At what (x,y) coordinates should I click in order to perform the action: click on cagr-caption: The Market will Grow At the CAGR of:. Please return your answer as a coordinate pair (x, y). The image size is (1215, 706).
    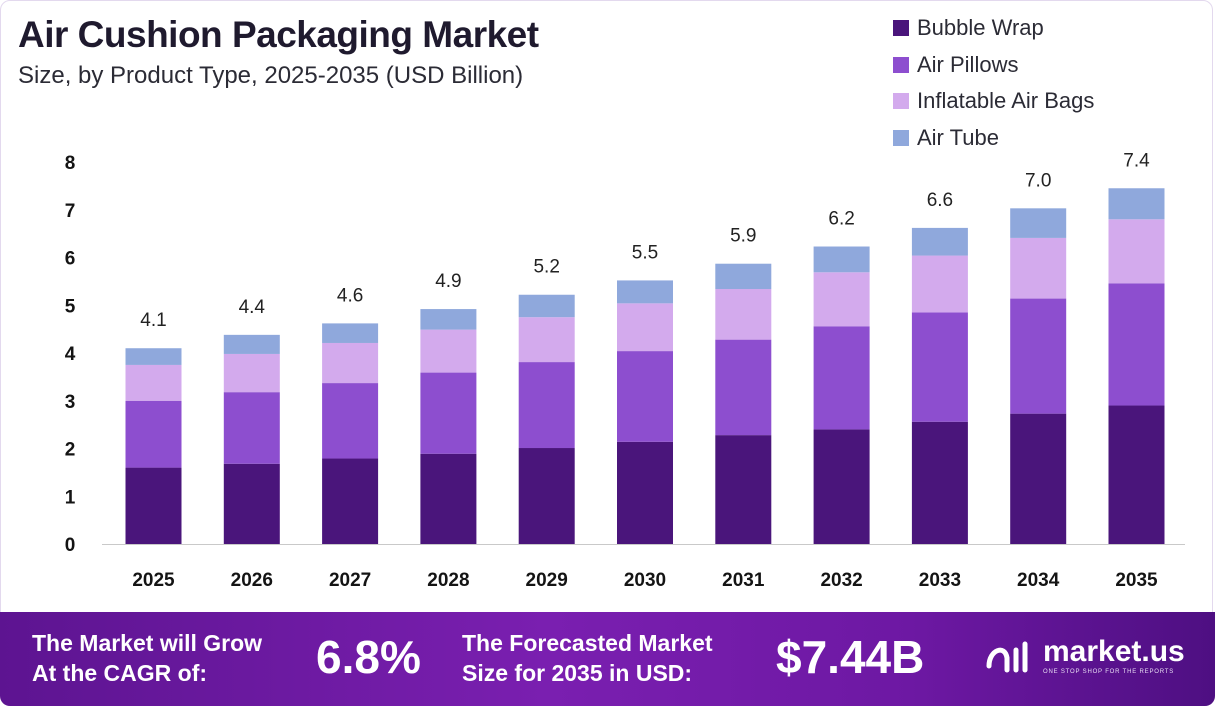
    Looking at the image, I should click on (147, 658).